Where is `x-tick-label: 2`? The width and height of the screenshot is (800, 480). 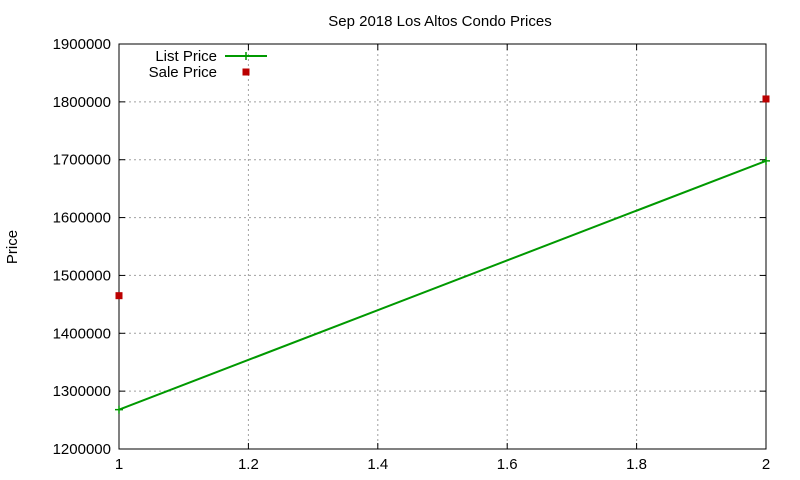 x-tick-label: 2 is located at coordinates (766, 464).